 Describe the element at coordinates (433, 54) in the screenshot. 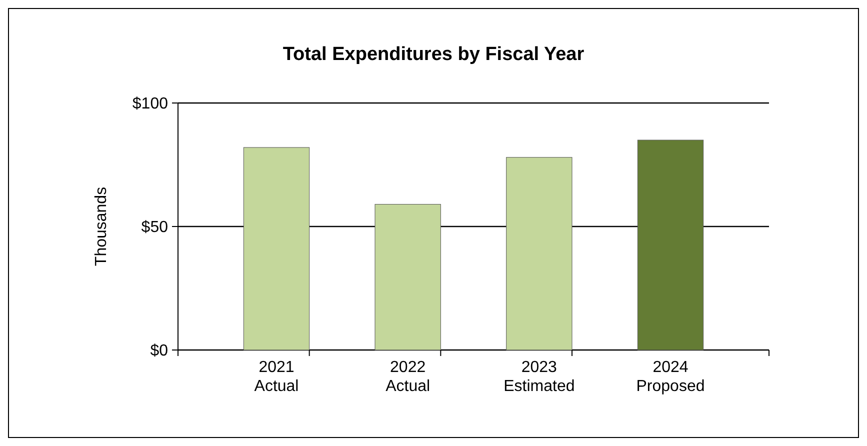

I see `chart-title: Total Expenditures by Fiscal Year` at that location.